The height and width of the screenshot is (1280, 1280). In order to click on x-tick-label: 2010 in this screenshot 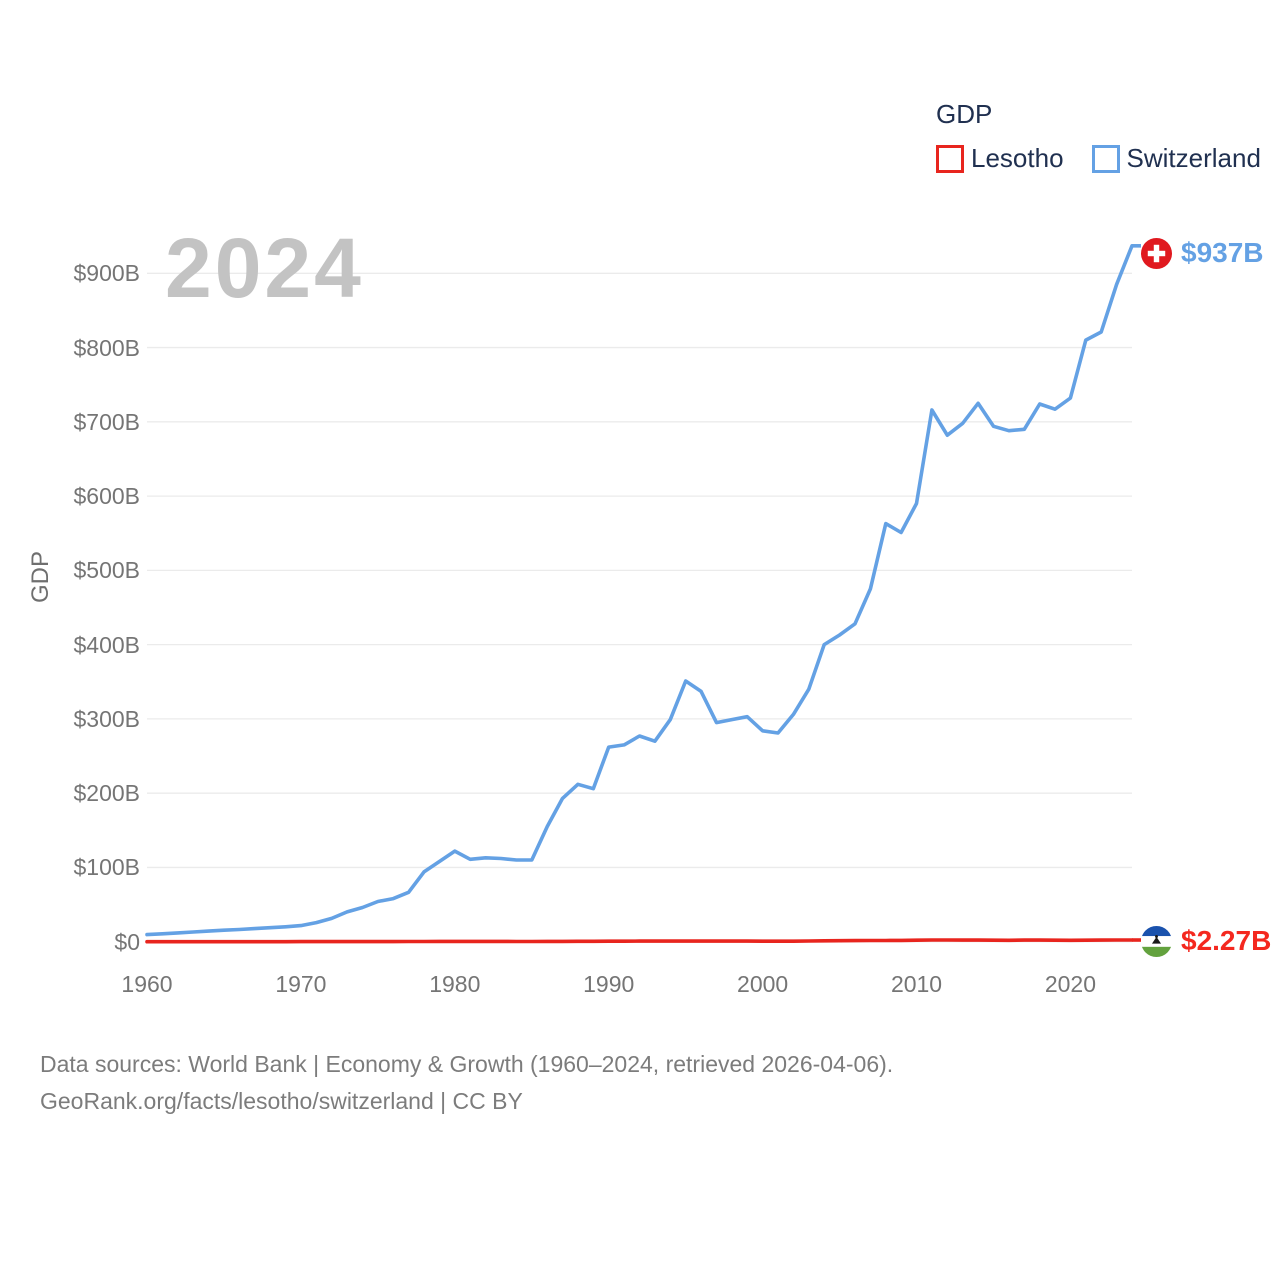, I will do `click(916, 984)`.